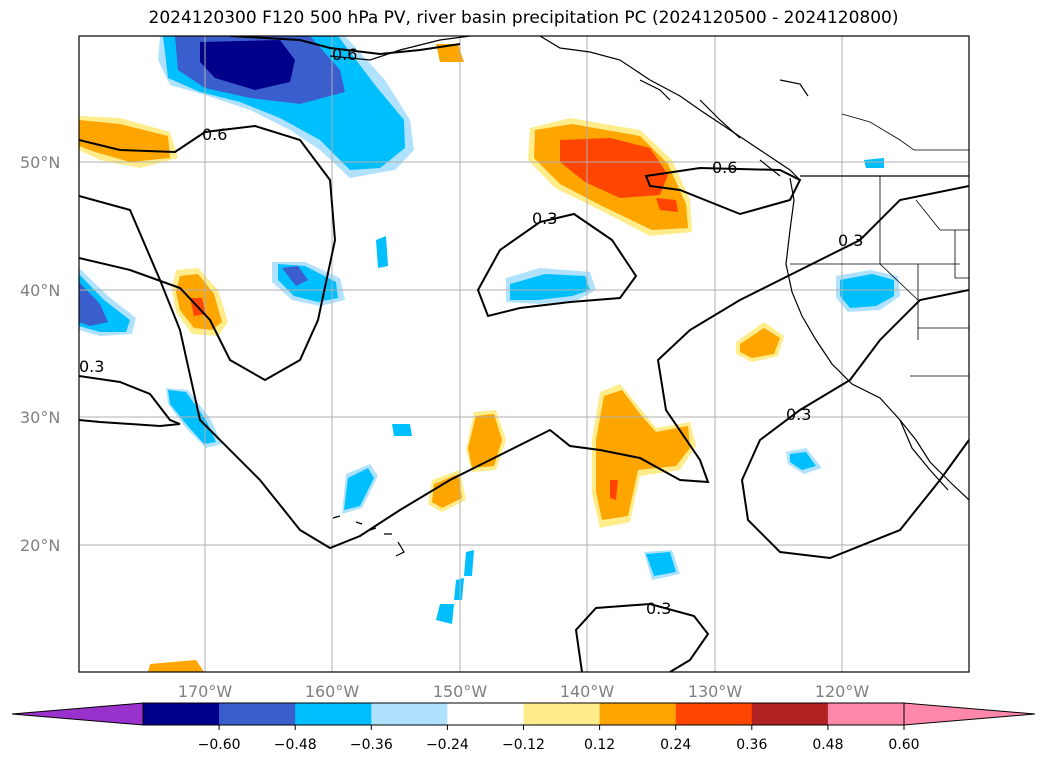 The width and height of the screenshot is (1047, 765). I want to click on lon-label: 130°W, so click(715, 691).